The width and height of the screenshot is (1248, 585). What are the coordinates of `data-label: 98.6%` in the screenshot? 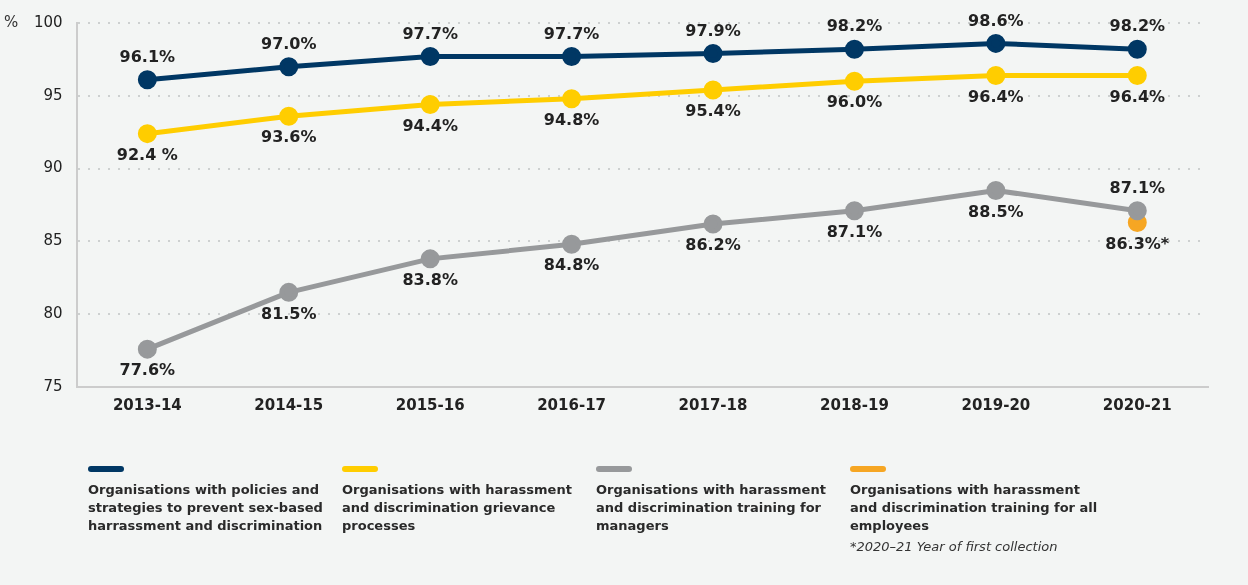 It's located at (996, 20).